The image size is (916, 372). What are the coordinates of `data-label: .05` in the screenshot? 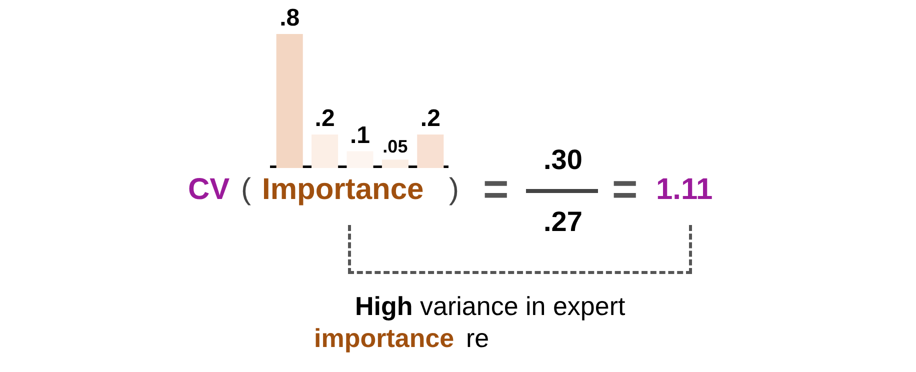 It's located at (395, 146).